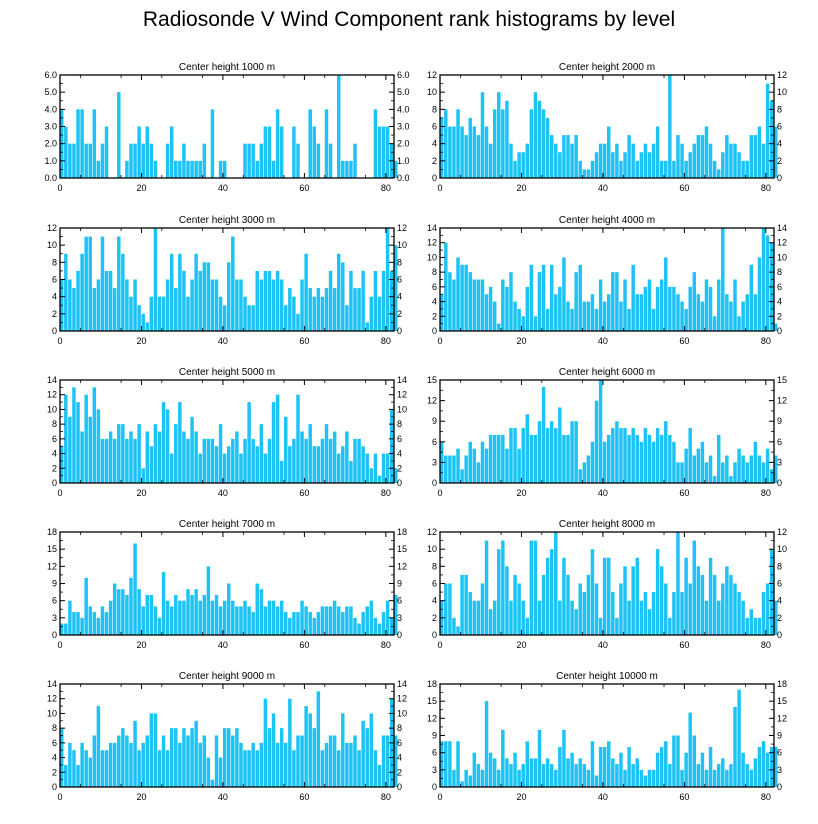 Image resolution: width=818 pixels, height=824 pixels. I want to click on y-tick-label: 6.0, so click(403, 75).